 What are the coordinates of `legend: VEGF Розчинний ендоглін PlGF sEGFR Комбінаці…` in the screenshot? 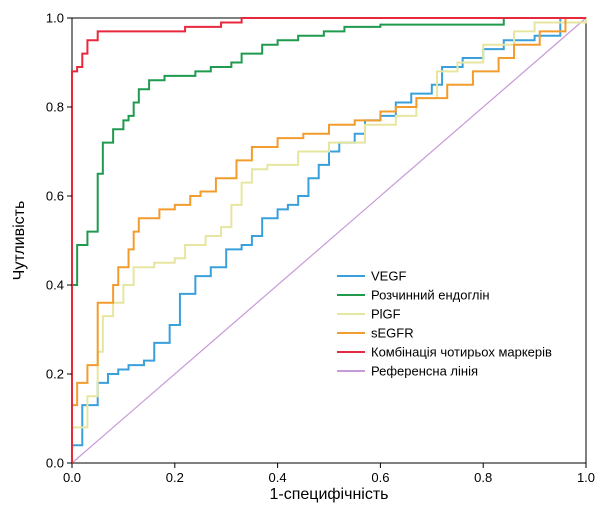 It's located at (444, 324).